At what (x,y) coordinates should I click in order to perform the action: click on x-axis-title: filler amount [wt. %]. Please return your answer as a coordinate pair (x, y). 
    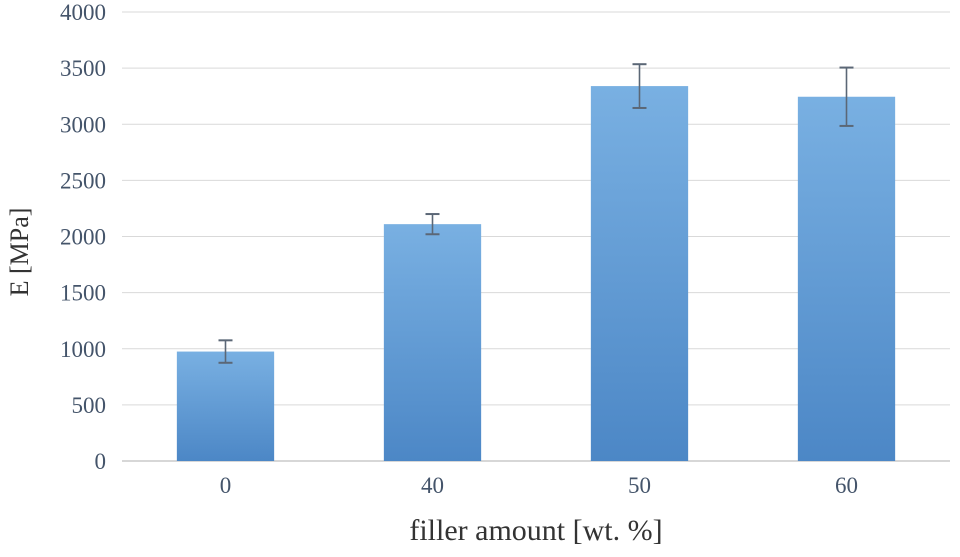
    Looking at the image, I should click on (535, 530).